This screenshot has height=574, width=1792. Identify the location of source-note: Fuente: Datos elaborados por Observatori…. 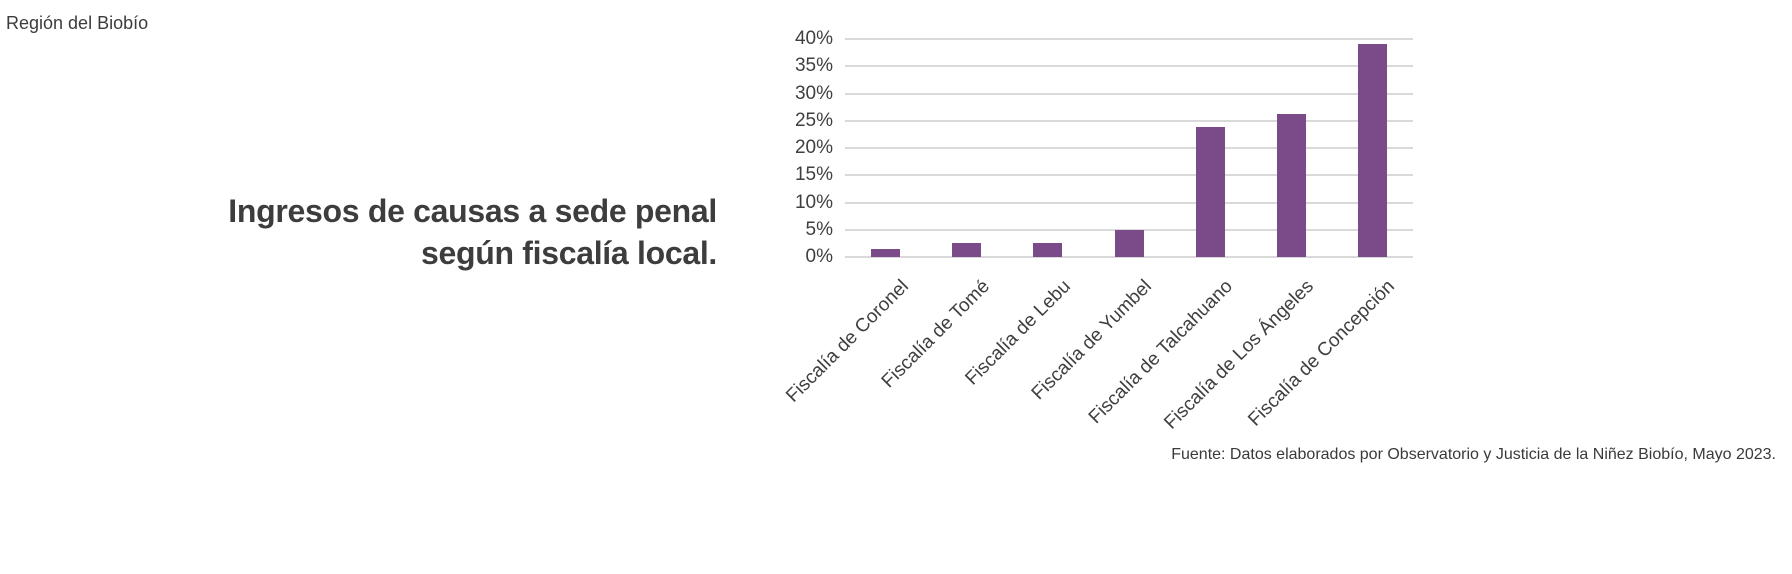
(1473, 454).